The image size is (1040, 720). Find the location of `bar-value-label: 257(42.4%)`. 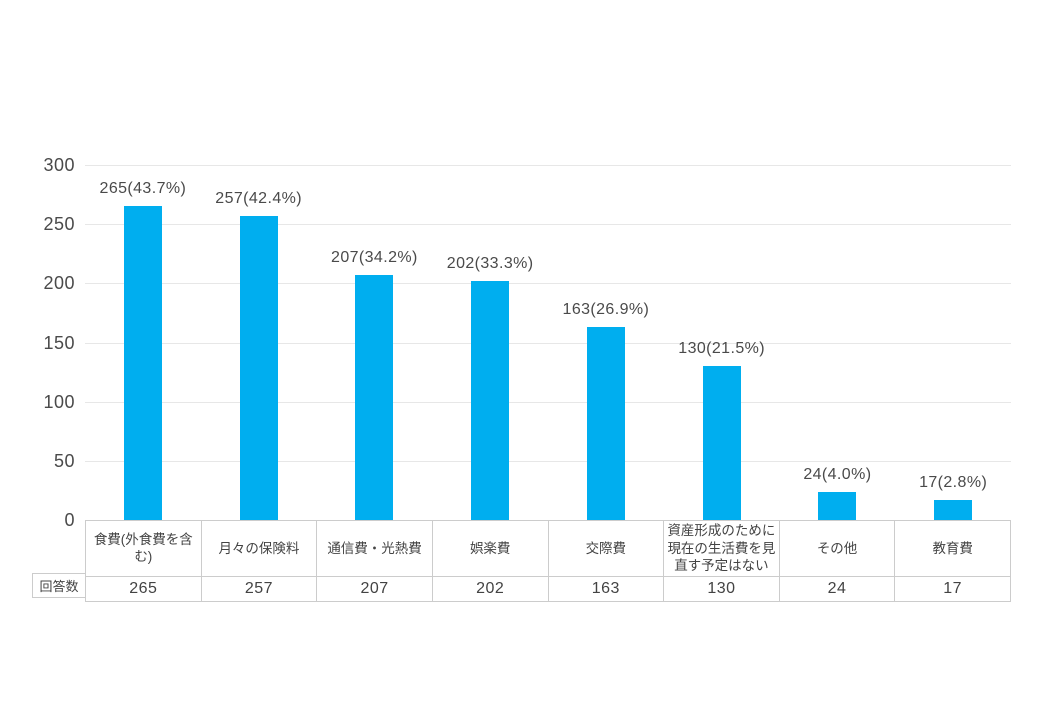

bar-value-label: 257(42.4%) is located at coordinates (258, 198).